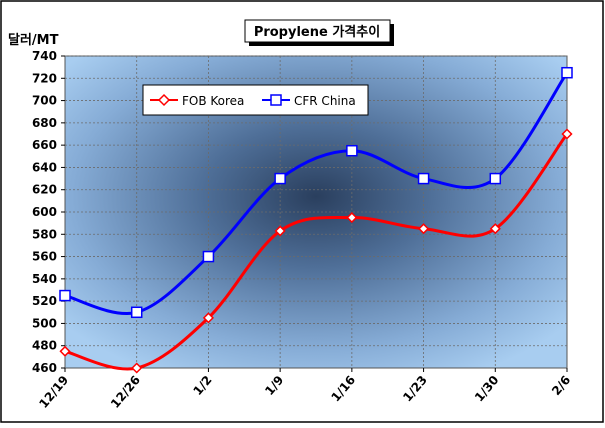 This screenshot has width=605, height=428. Describe the element at coordinates (325, 101) in the screenshot. I see `legend-label-cfr-china: CFR China` at that location.